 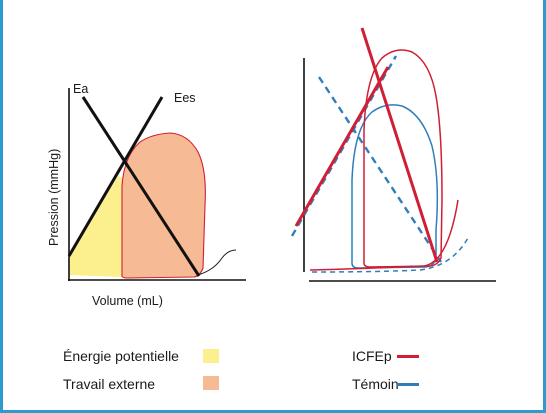 What do you see at coordinates (217, 262) in the screenshot?
I see `filling-curve` at bounding box center [217, 262].